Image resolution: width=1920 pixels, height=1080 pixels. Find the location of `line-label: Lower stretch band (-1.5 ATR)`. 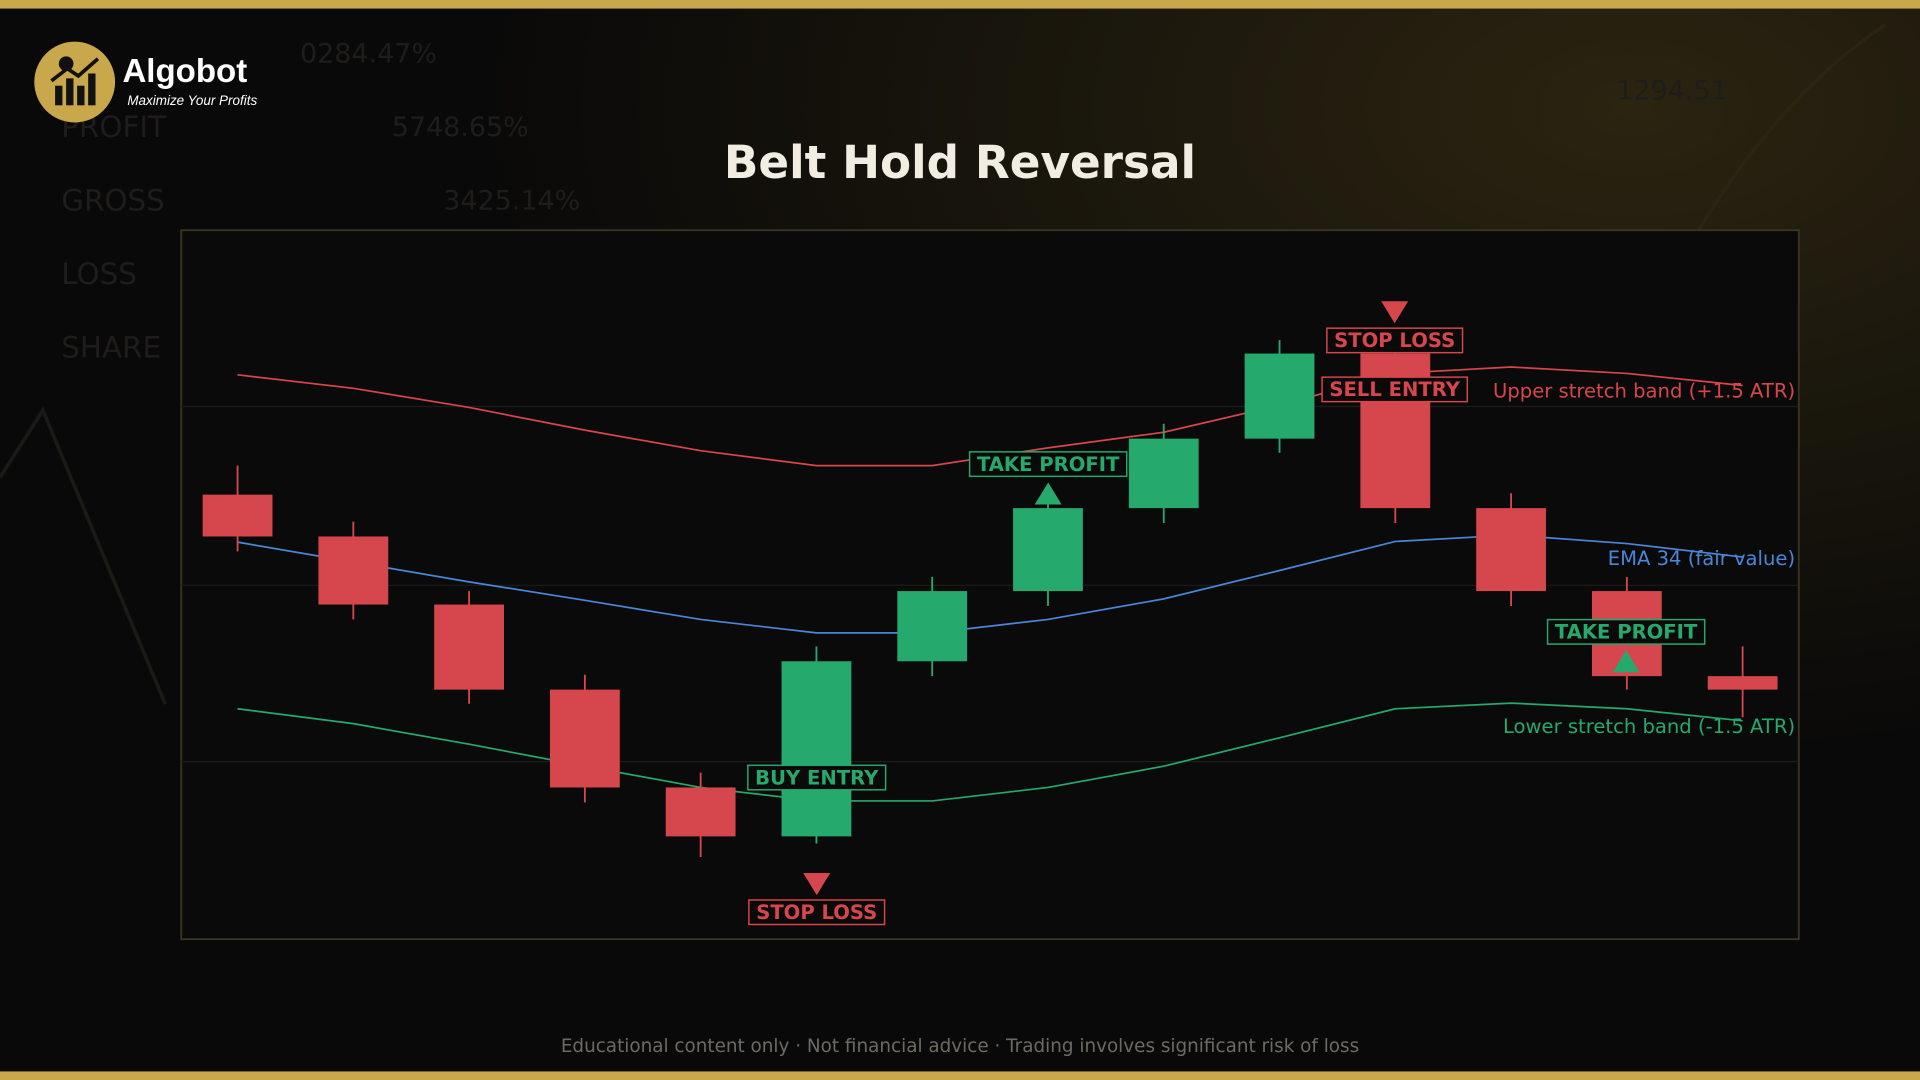

line-label: Lower stretch band (-1.5 ATR) is located at coordinates (1649, 726).